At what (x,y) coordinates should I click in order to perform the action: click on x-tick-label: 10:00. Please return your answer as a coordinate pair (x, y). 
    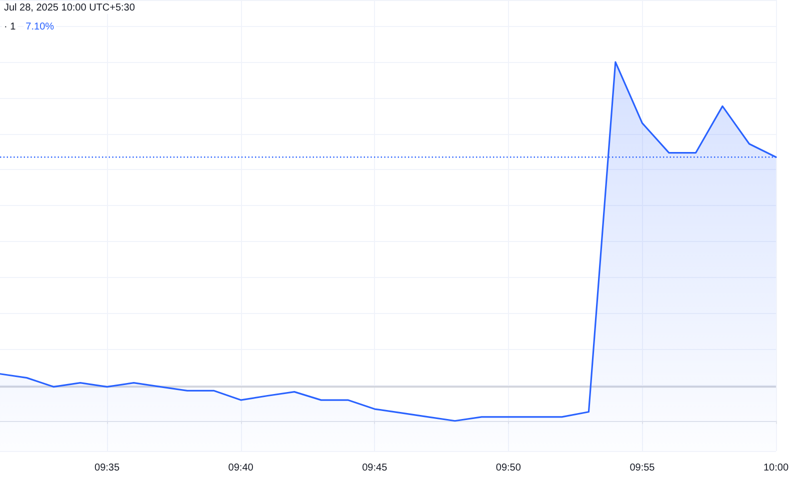
    Looking at the image, I should click on (776, 468).